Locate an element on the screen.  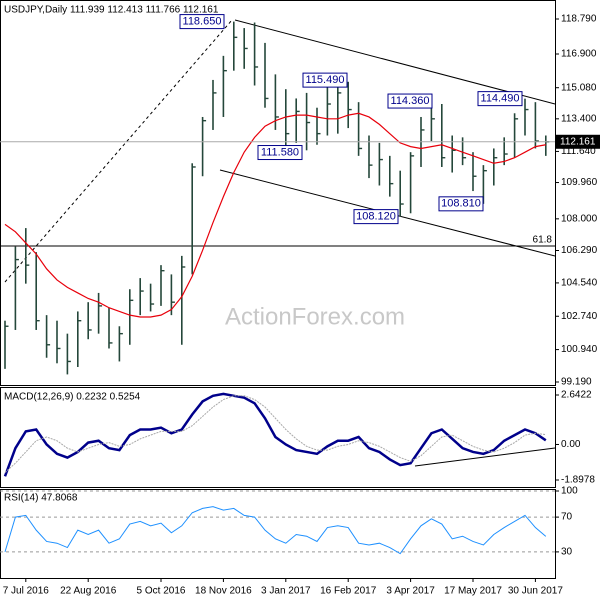
x-tick-label: 5 Oct 2016 is located at coordinates (161, 591).